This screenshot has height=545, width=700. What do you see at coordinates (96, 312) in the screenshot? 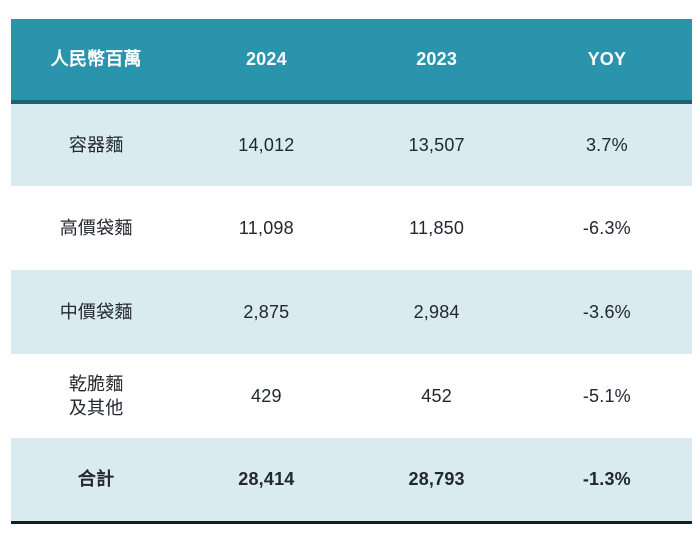
I see `row-label: 中價袋麵` at bounding box center [96, 312].